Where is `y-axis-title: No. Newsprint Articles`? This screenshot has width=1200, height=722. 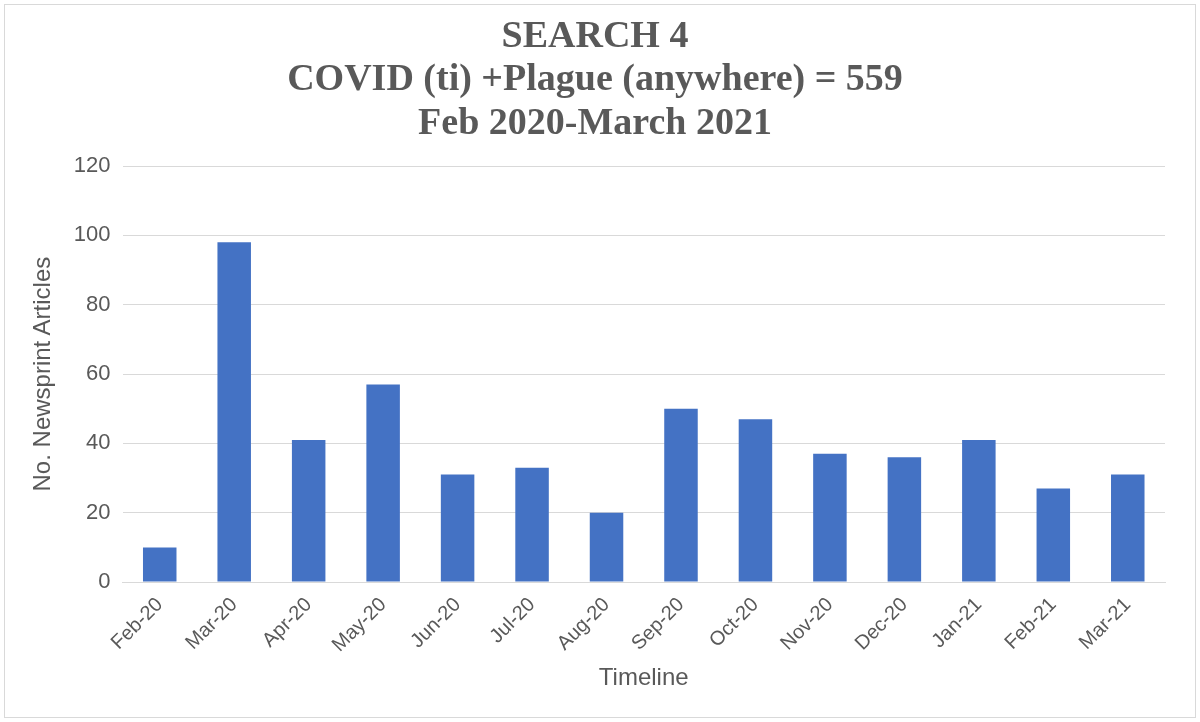
y-axis-title: No. Newsprint Articles is located at coordinates (42, 374).